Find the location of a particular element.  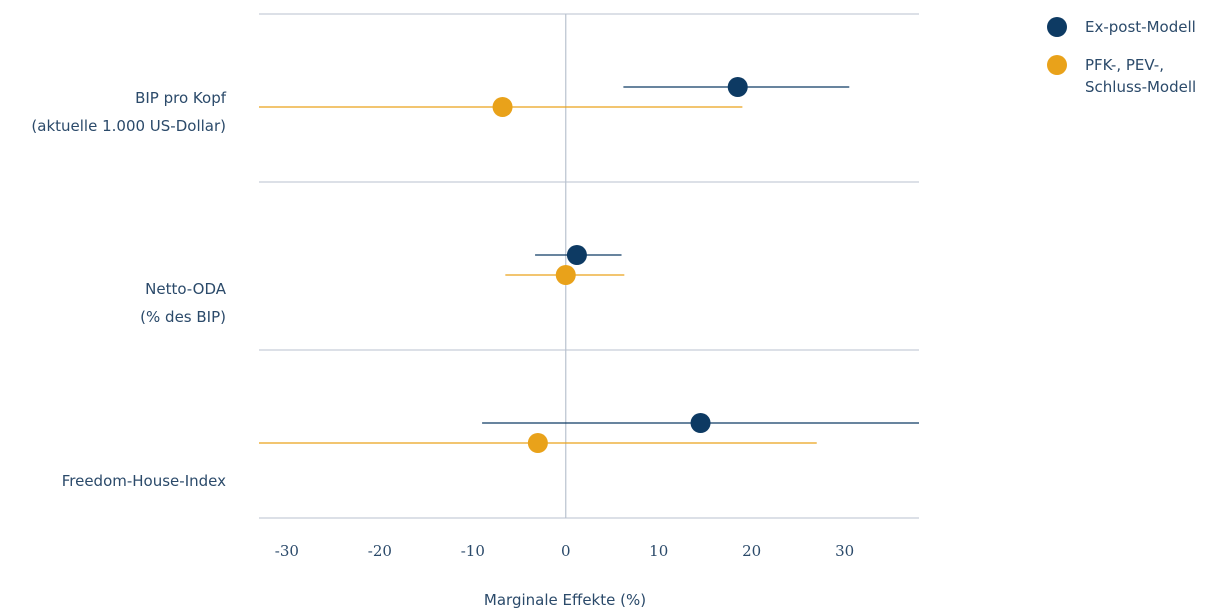

x-axis-ticks: -30 -20 -10 0 10 20 30 is located at coordinates (564, 551).